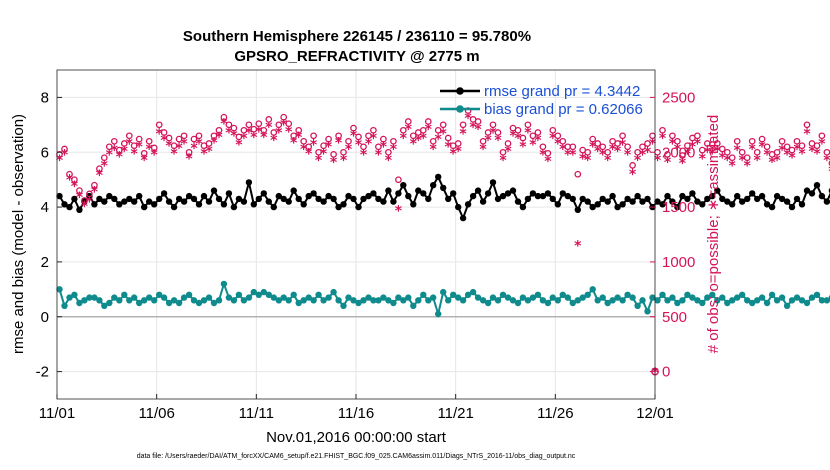 The height and width of the screenshot is (470, 830). I want to click on right-axis-ticks: 0 500 1000 1500 2000 2500, so click(672, 235).